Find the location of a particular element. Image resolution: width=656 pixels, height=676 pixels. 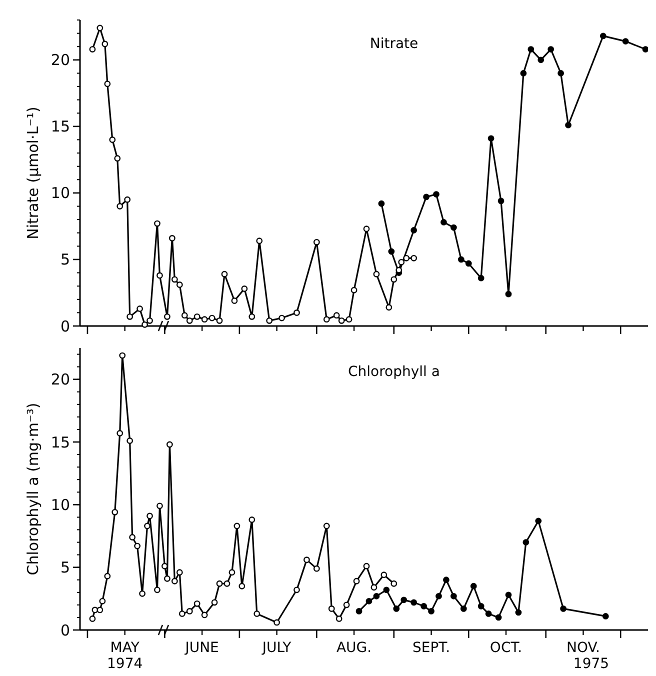

text: Chlorophyll a is located at coordinates (394, 372).